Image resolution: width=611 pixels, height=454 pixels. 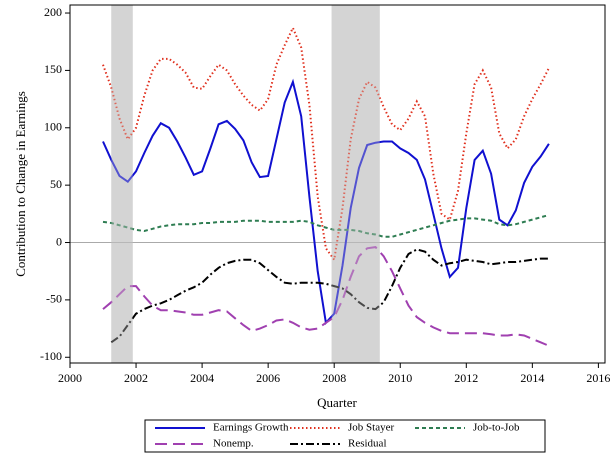 What do you see at coordinates (345, 436) in the screenshot?
I see `legend-box` at bounding box center [345, 436].